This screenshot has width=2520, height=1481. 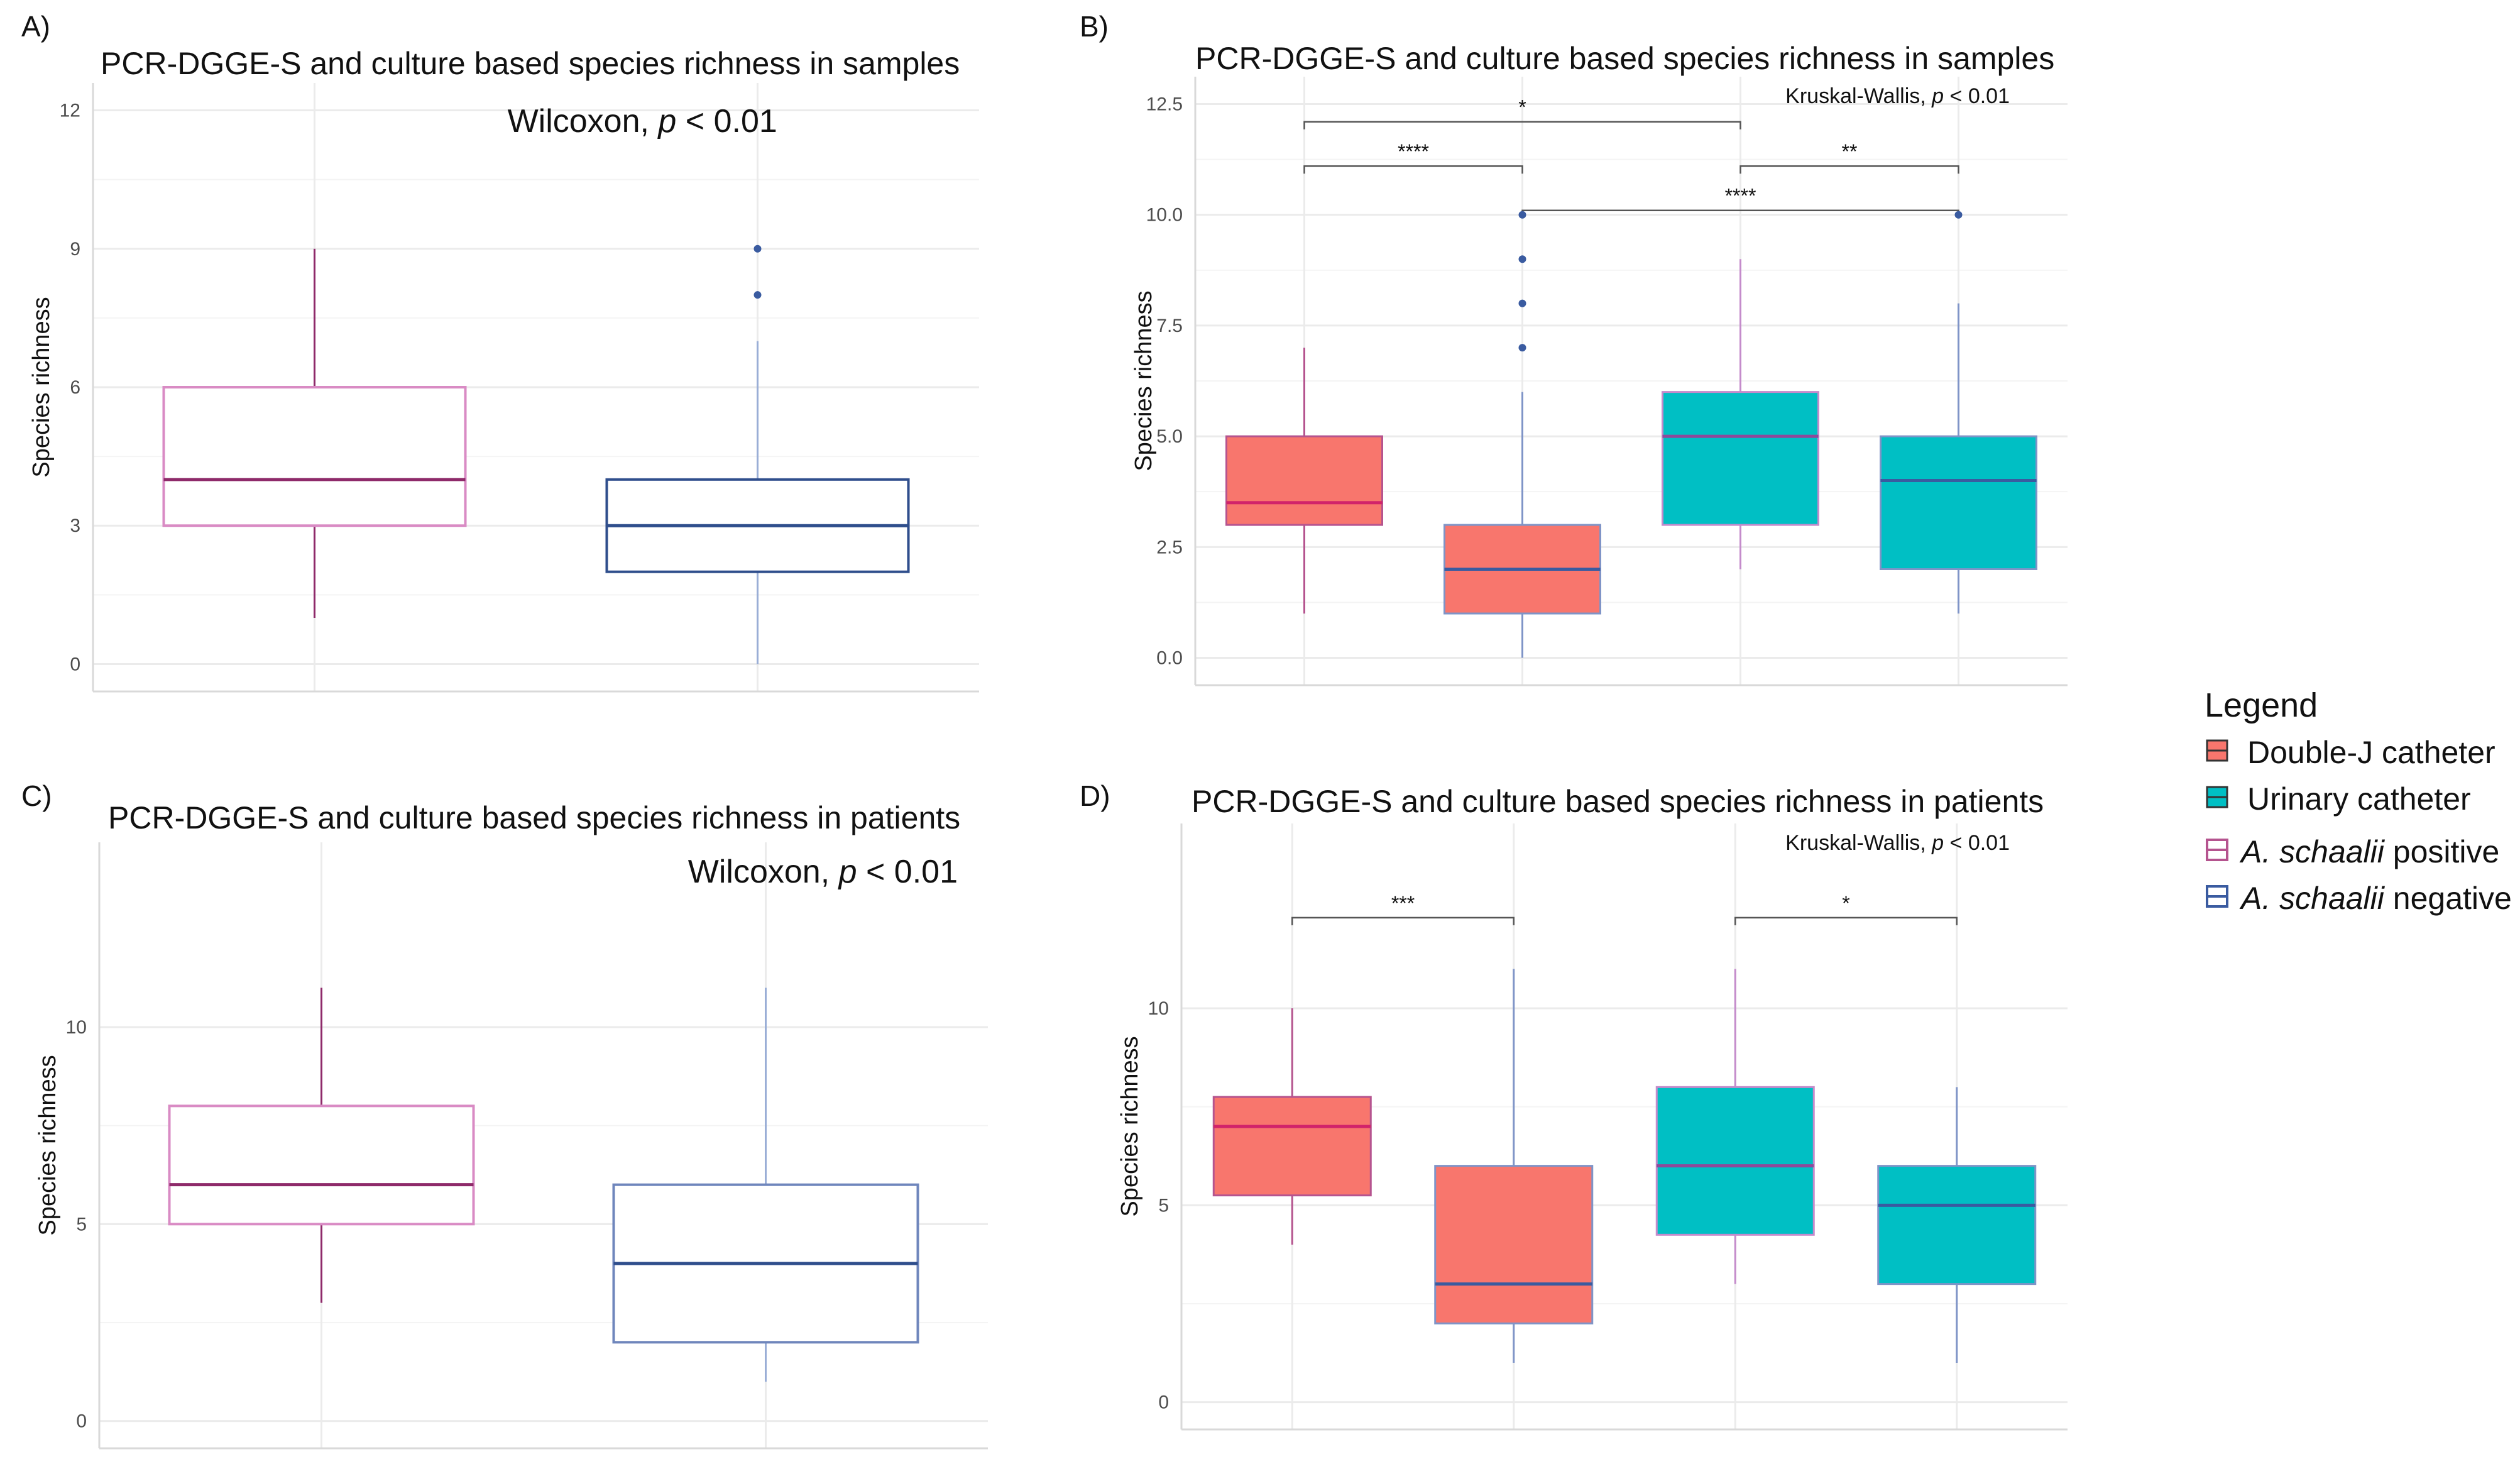 I want to click on significance-bracket: **, so click(x=1849, y=157).